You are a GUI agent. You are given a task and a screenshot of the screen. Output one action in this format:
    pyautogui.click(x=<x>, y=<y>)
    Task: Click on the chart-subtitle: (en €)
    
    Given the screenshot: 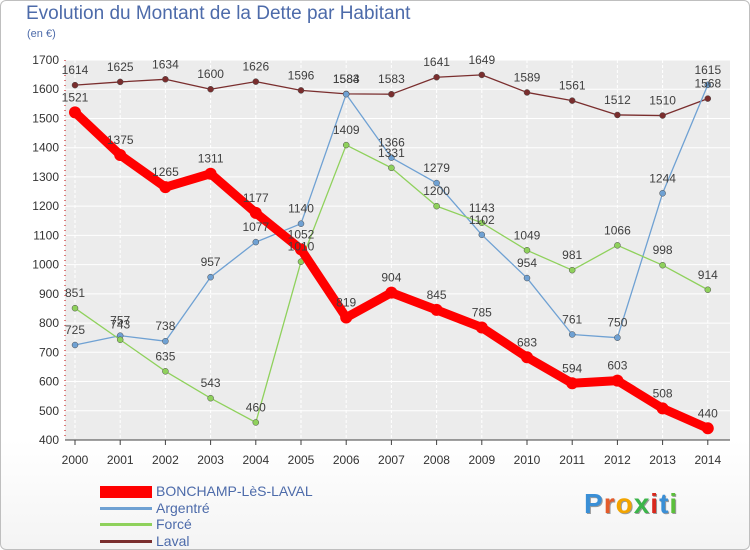 What is the action you would take?
    pyautogui.click(x=41, y=34)
    